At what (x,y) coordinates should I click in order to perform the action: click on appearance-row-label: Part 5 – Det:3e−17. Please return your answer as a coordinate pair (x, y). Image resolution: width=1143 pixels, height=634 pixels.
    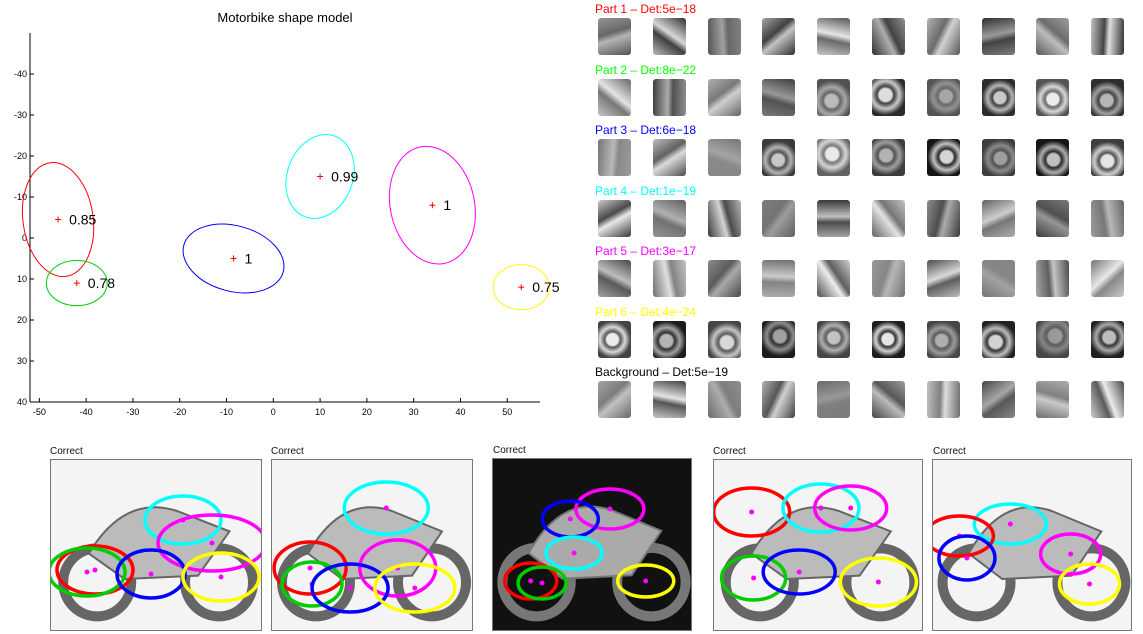
    Looking at the image, I should click on (646, 251).